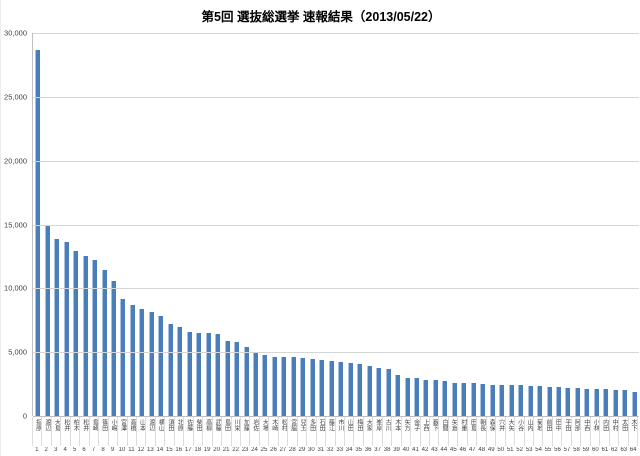  Describe the element at coordinates (576, 450) in the screenshot. I see `x-rank-label: 58` at that location.